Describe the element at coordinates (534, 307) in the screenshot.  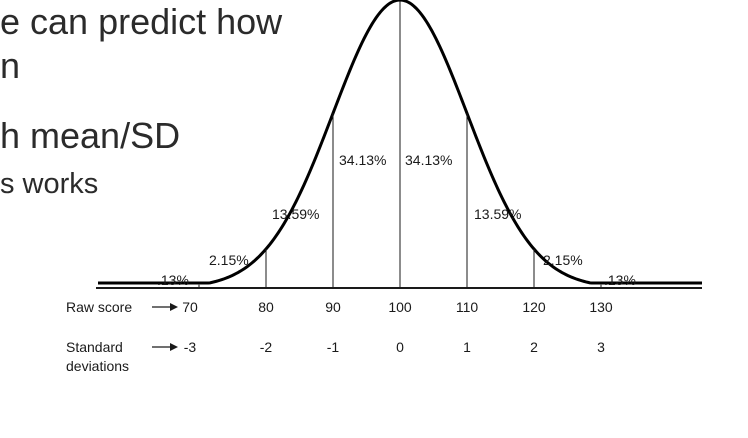
I see `raw-score-120: 120` at that location.